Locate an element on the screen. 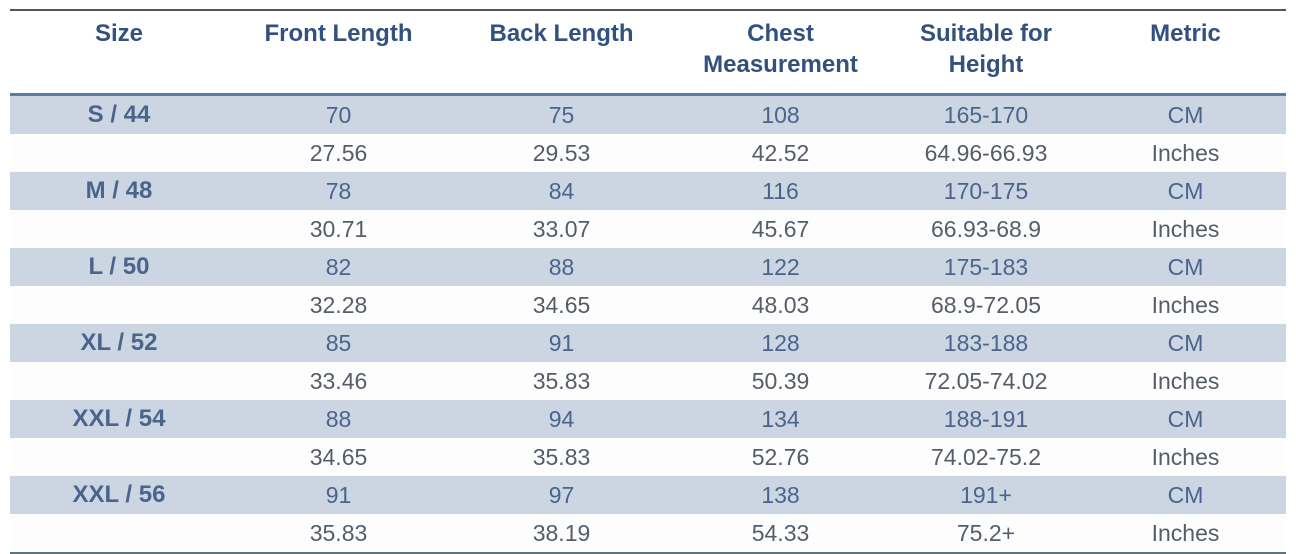 This screenshot has height=554, width=1296. column-header-chest-measurement: Chest Measurement is located at coordinates (780, 49).